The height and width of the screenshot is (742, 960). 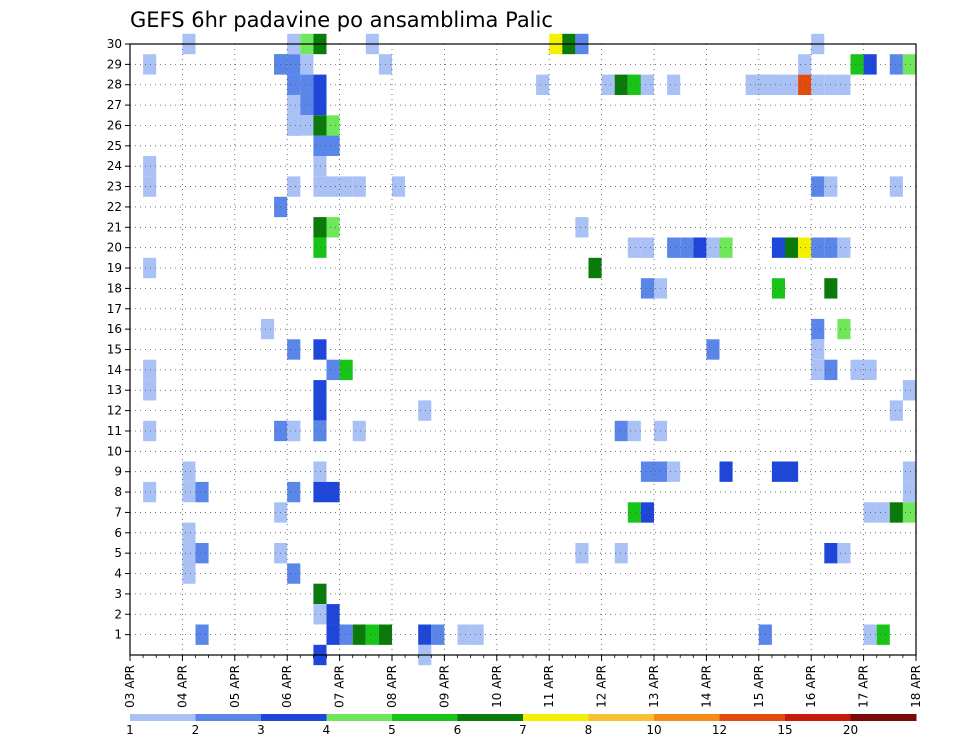 I want to click on y-tick-label: 12, so click(x=114, y=411).